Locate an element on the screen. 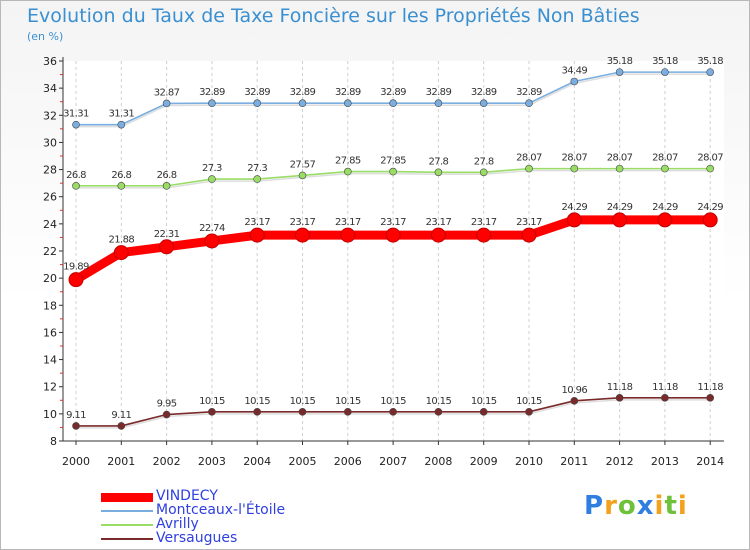 Image resolution: width=750 pixels, height=550 pixels. data-label: 21.88 is located at coordinates (121, 240).